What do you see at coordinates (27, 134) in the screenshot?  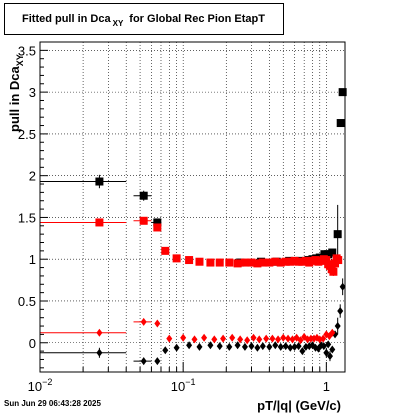 I see `y-tick-label: 2.5` at bounding box center [27, 134].